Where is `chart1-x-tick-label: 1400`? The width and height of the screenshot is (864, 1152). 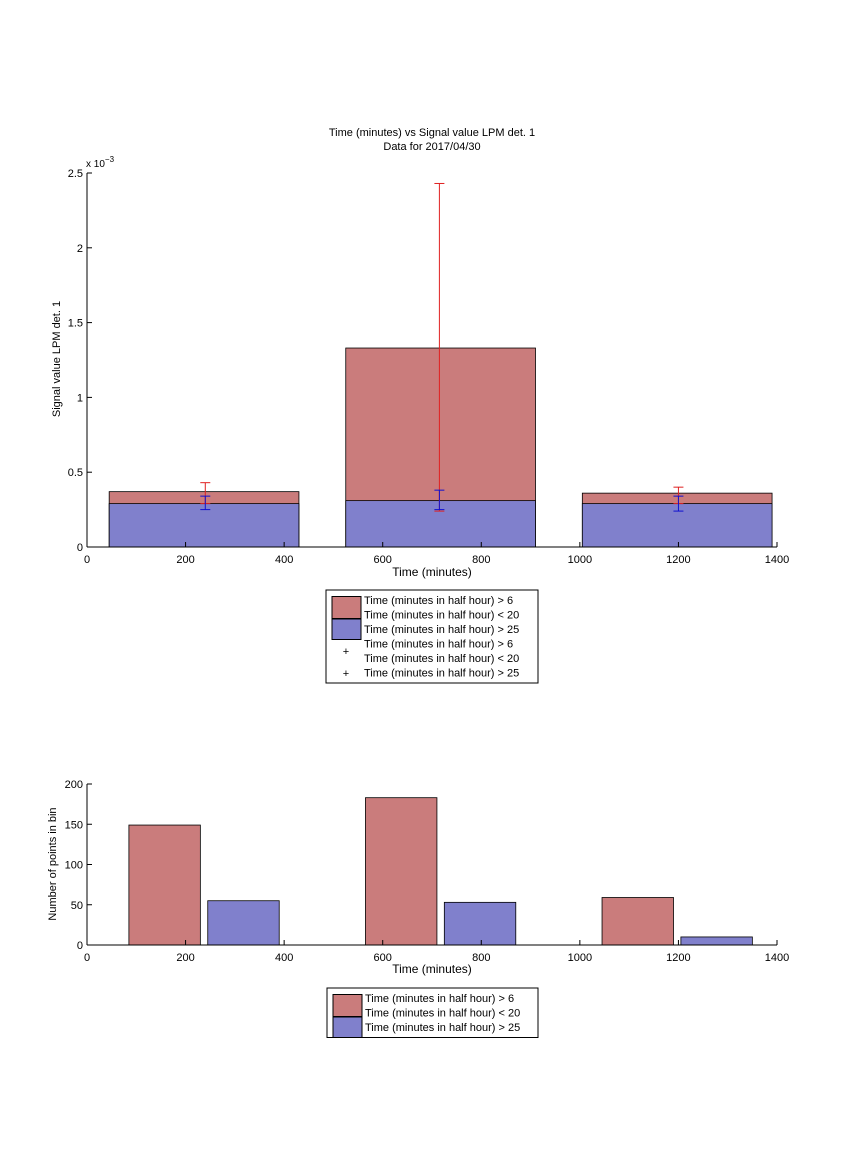 chart1-x-tick-label: 1400 is located at coordinates (777, 560).